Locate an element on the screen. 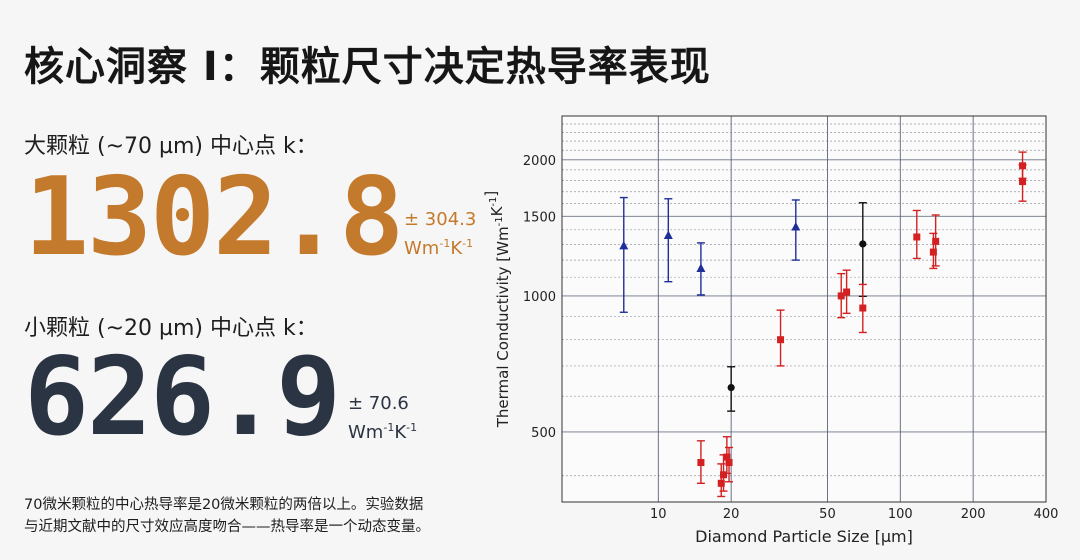  small-particle-label: 小颗粒 (~20 µm) 中心点 k： is located at coordinates (171, 328).